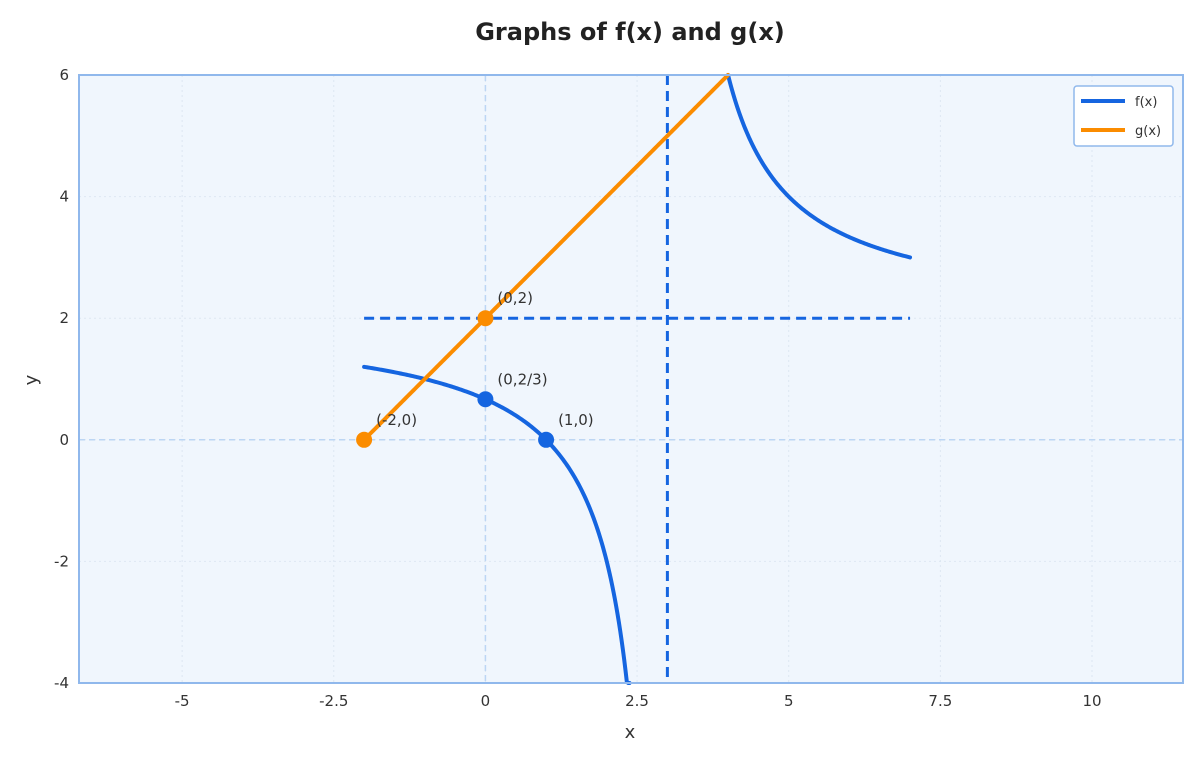 Image resolution: width=1200 pixels, height=760 pixels. Describe the element at coordinates (515, 298) in the screenshot. I see `point-label-g: (0,2)` at that location.